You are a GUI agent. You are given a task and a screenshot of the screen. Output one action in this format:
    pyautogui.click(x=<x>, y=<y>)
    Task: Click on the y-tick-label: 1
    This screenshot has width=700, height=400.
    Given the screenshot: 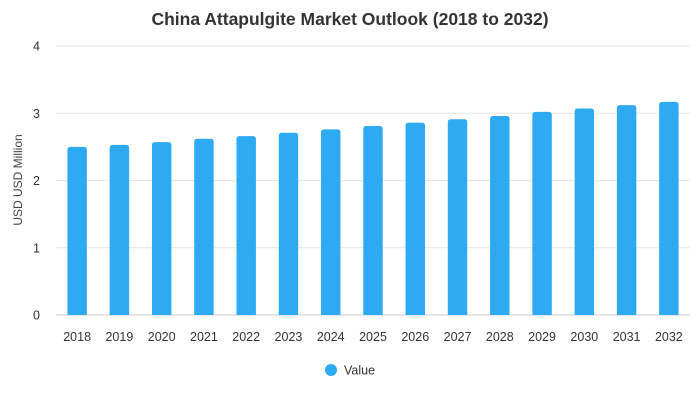 What is the action you would take?
    pyautogui.click(x=36, y=248)
    